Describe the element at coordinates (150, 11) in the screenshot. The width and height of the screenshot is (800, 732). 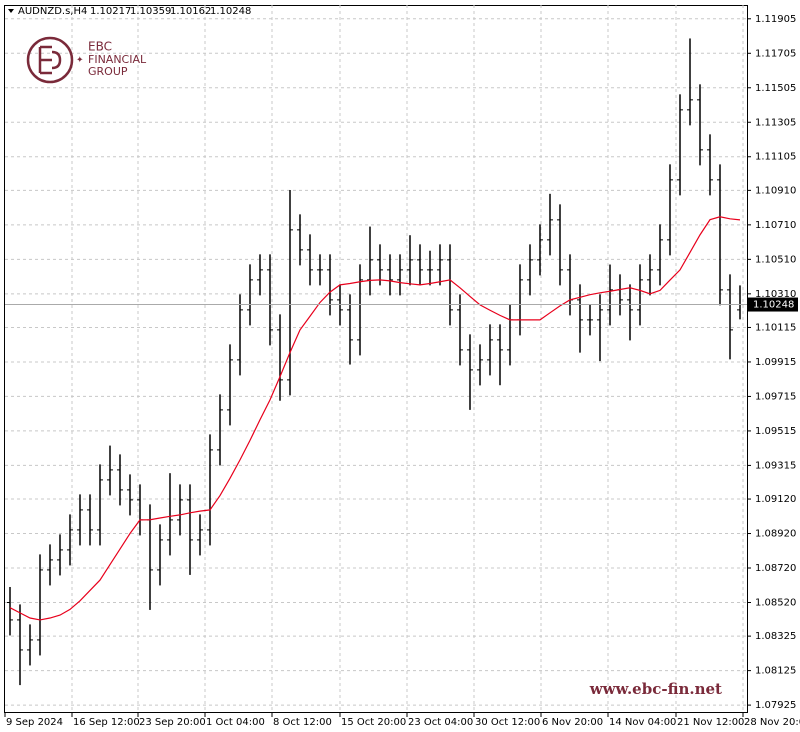
I see `header-high: 1.10359` at that location.